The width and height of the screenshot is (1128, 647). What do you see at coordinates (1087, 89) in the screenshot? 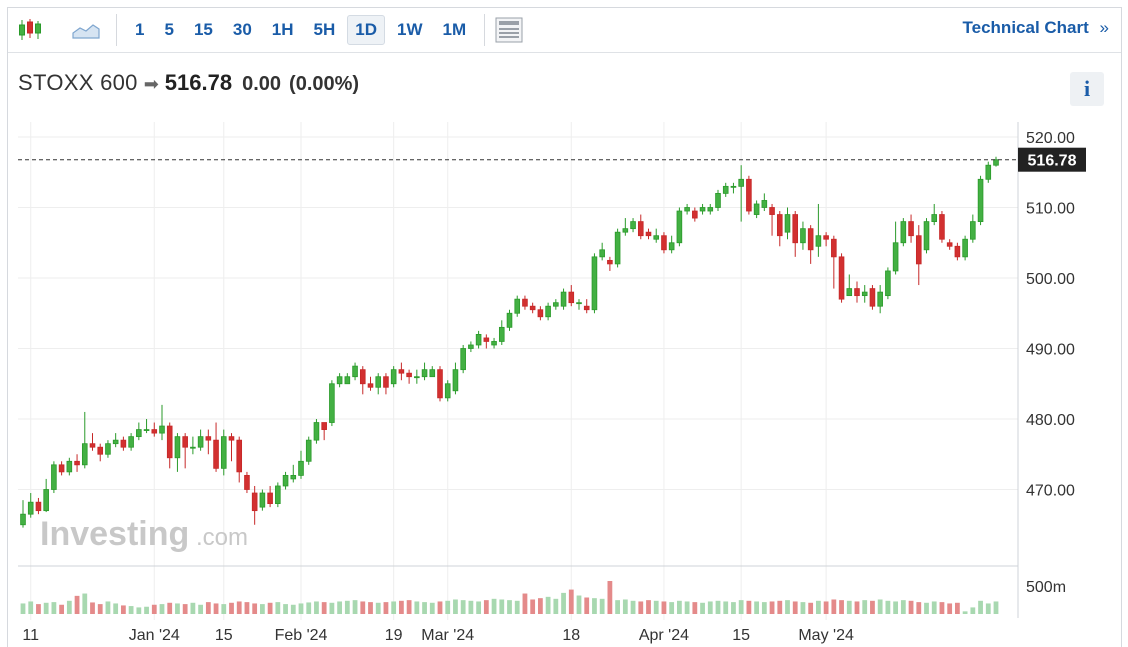
I see `info-button: i` at bounding box center [1087, 89].